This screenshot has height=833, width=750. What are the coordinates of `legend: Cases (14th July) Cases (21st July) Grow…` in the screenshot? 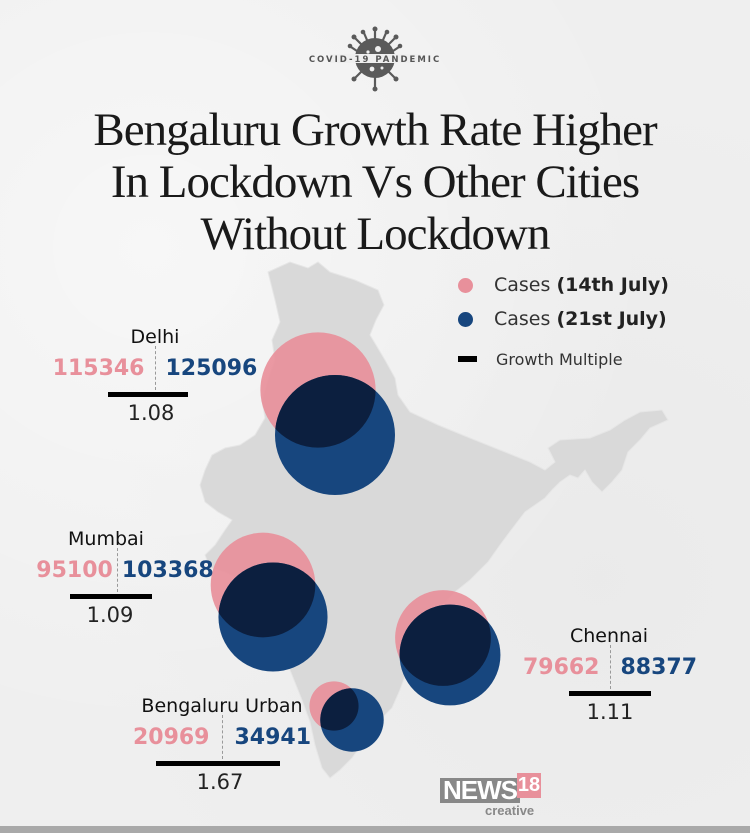 It's located at (562, 322).